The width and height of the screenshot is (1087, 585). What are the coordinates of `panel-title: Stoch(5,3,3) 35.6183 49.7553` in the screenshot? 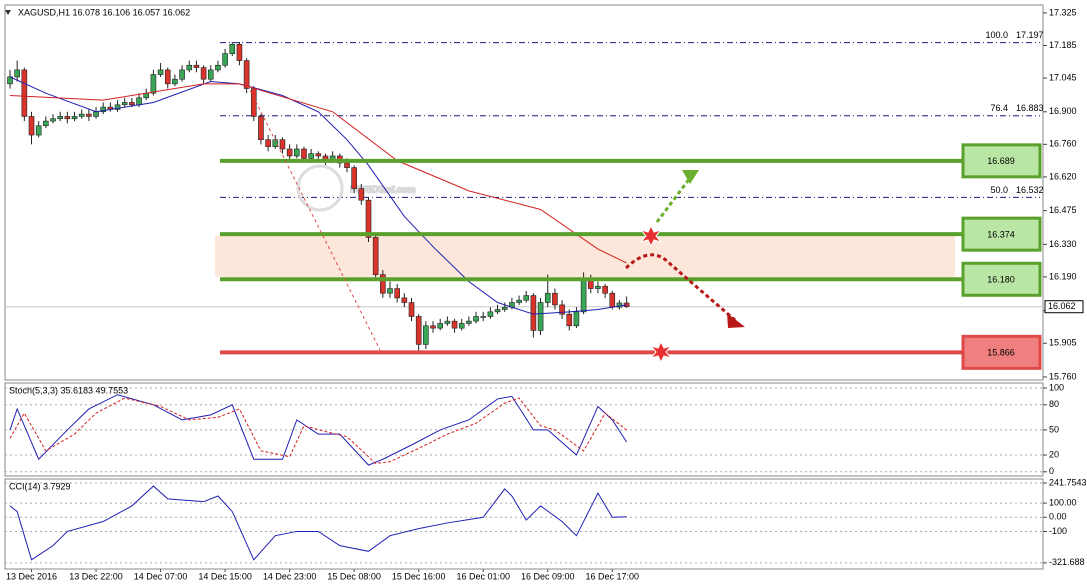 It's located at (68, 390).